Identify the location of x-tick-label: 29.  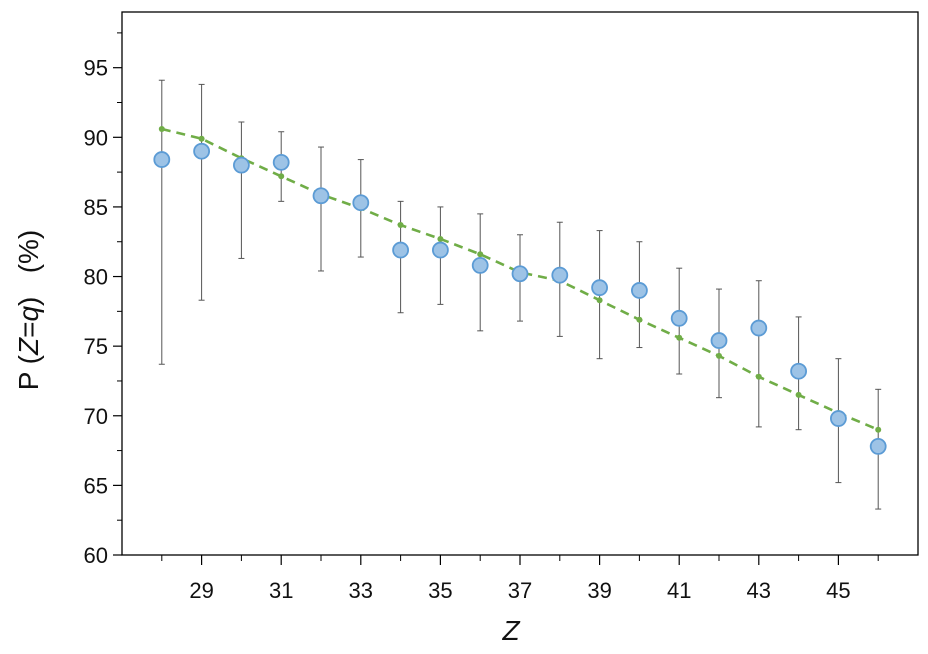
(201, 590).